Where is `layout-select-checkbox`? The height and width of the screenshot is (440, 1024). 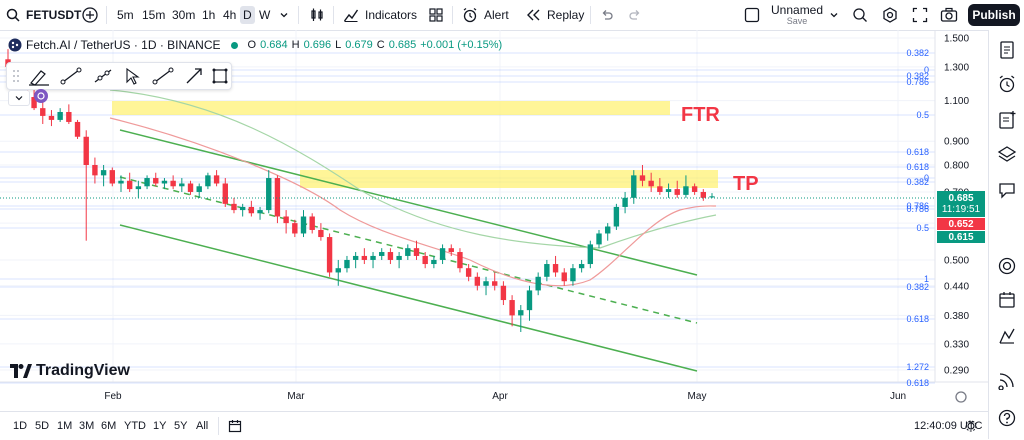 layout-select-checkbox is located at coordinates (752, 15).